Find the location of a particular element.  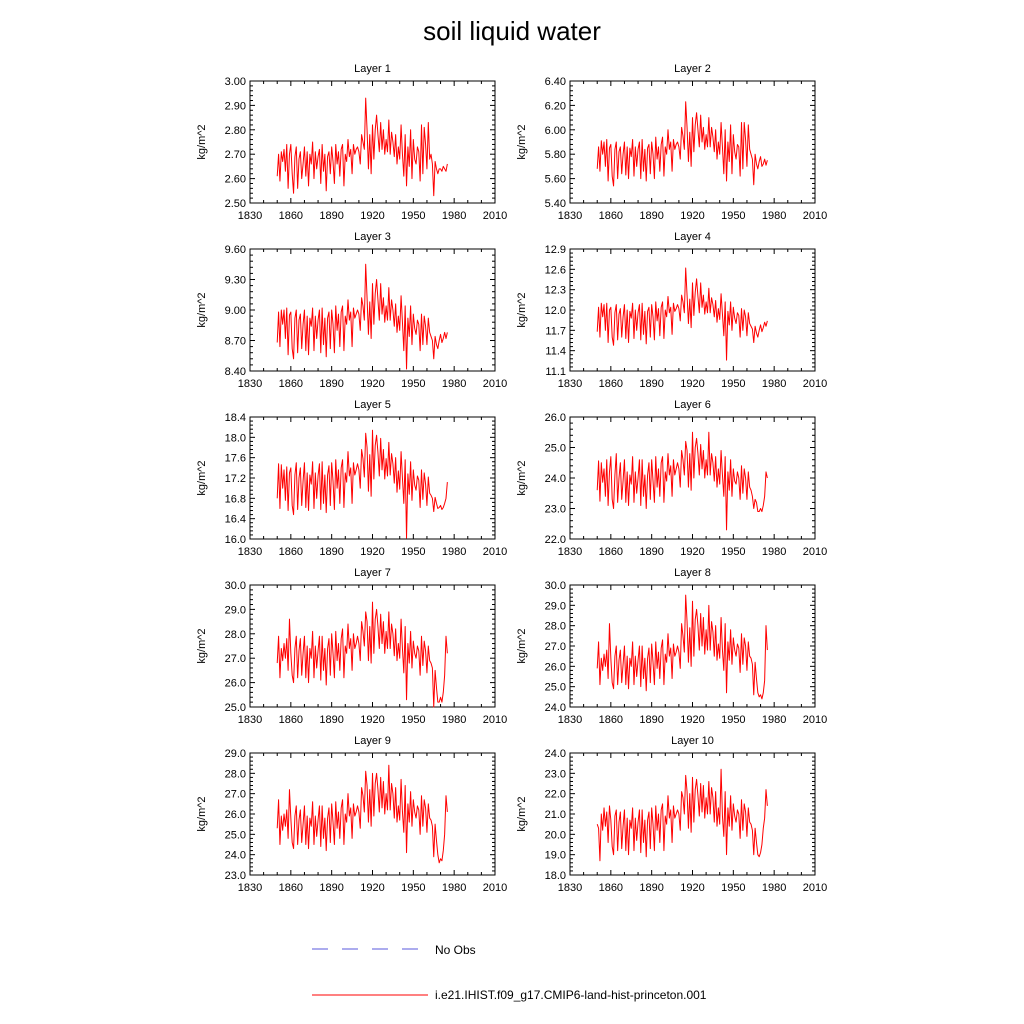

y-tick-label: 12.0 is located at coordinates (555, 311).